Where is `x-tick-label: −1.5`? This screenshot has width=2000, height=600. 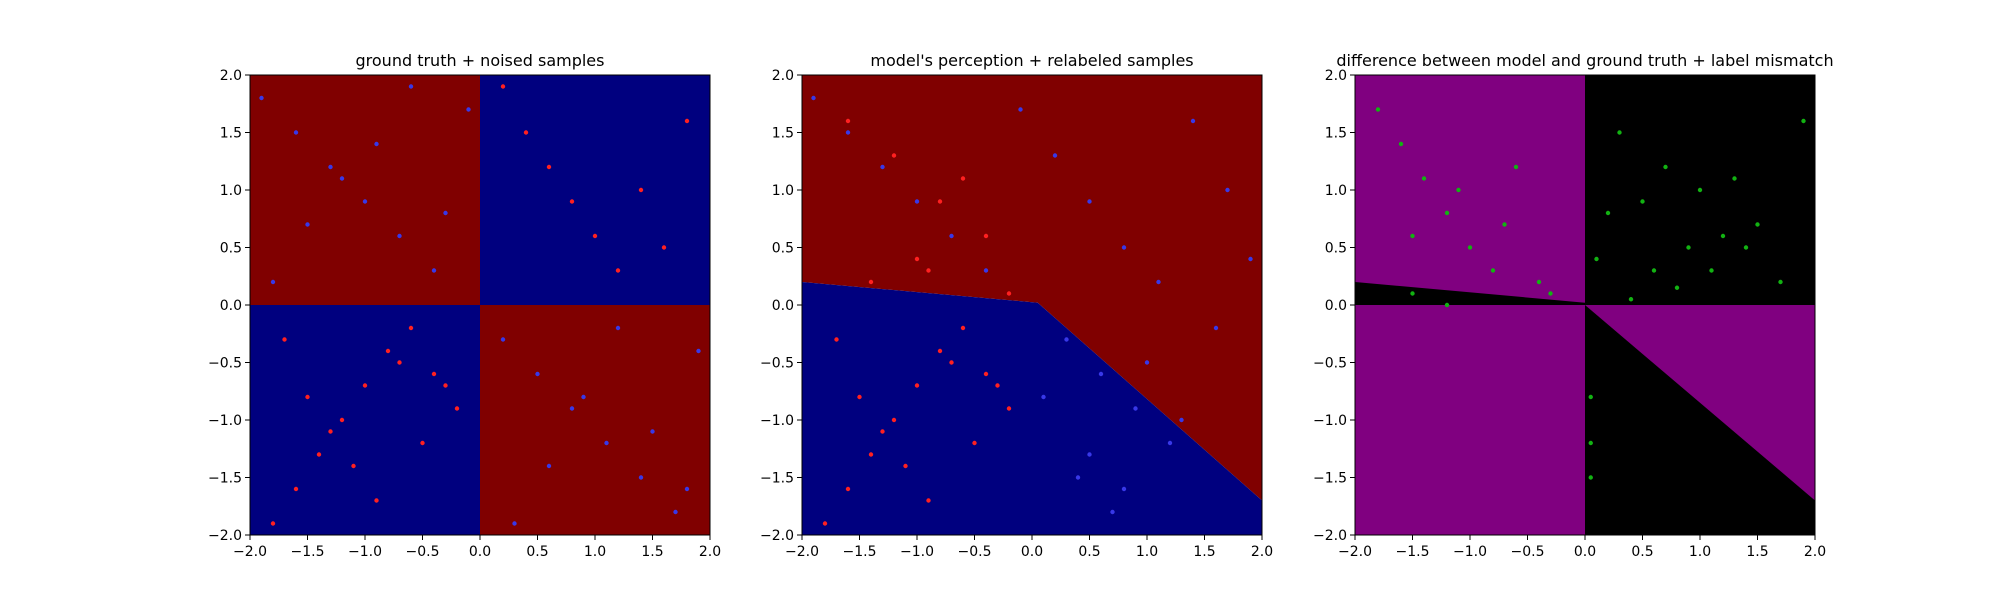 x-tick-label: −1.5 is located at coordinates (1413, 552).